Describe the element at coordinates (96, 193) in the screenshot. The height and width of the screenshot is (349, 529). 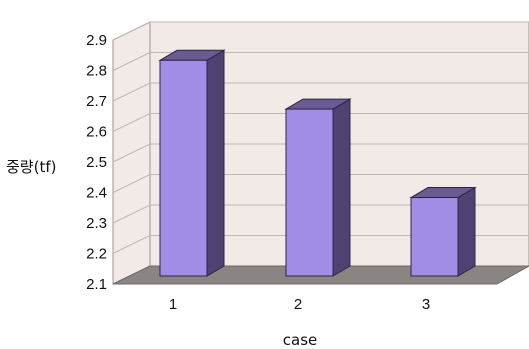
I see `y-tick-label: 2.4` at that location.